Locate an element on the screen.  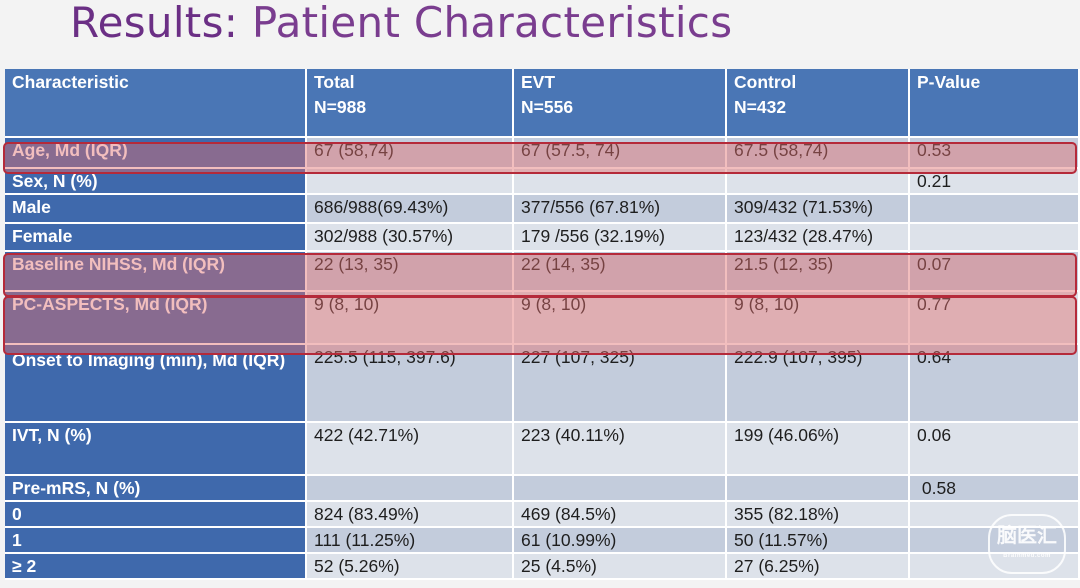
cell-evt: 377/556 (67.81%) is located at coordinates (620, 209).